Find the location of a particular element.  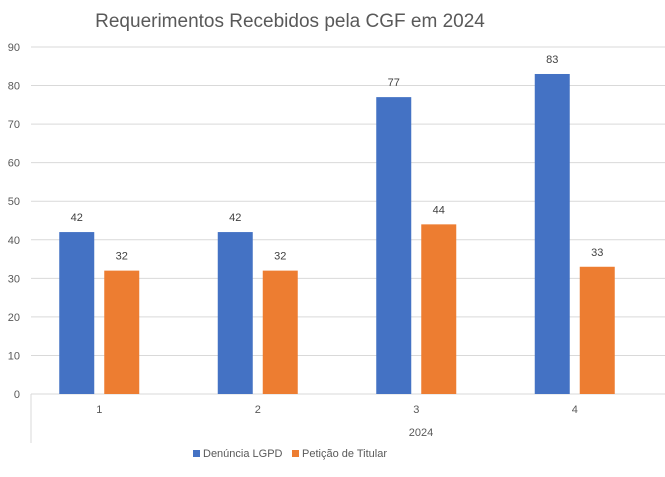

y-tick-label: 10 is located at coordinates (14, 356).